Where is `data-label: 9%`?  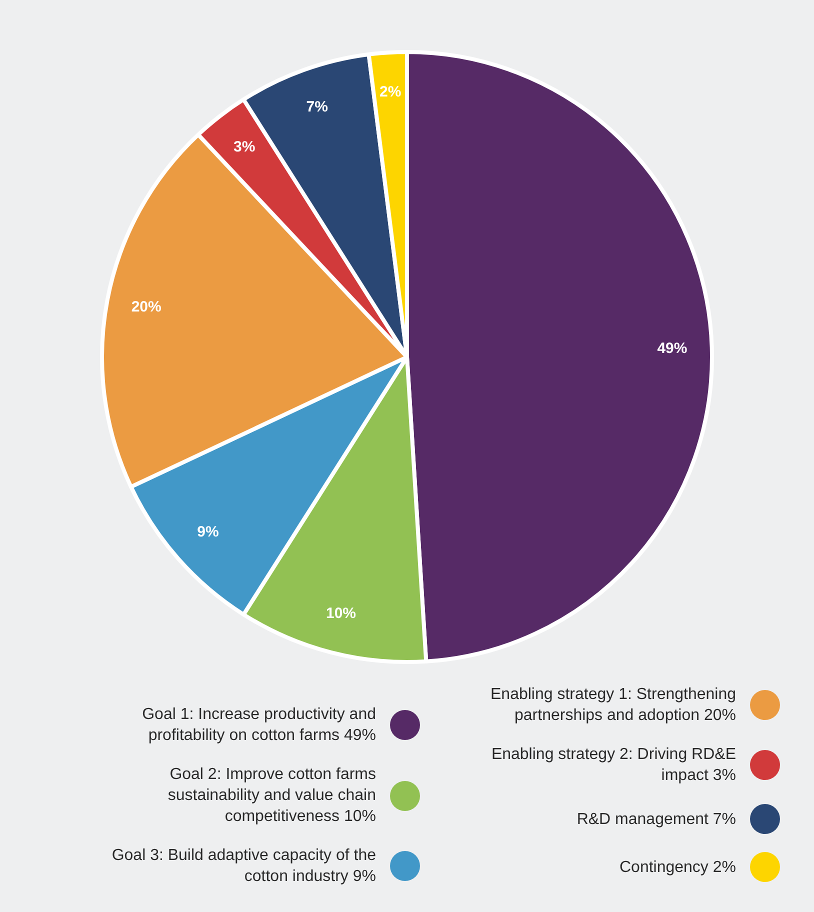 data-label: 9% is located at coordinates (208, 532).